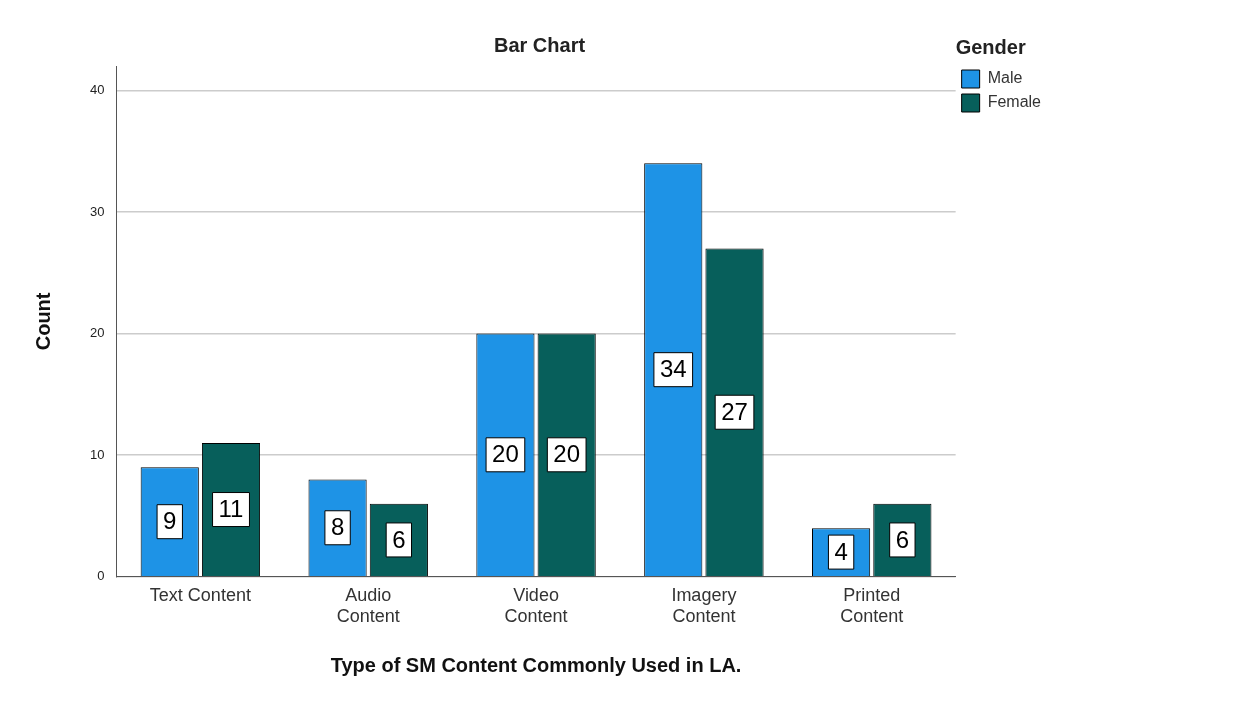  I want to click on y-axis-title: Count, so click(42, 321).